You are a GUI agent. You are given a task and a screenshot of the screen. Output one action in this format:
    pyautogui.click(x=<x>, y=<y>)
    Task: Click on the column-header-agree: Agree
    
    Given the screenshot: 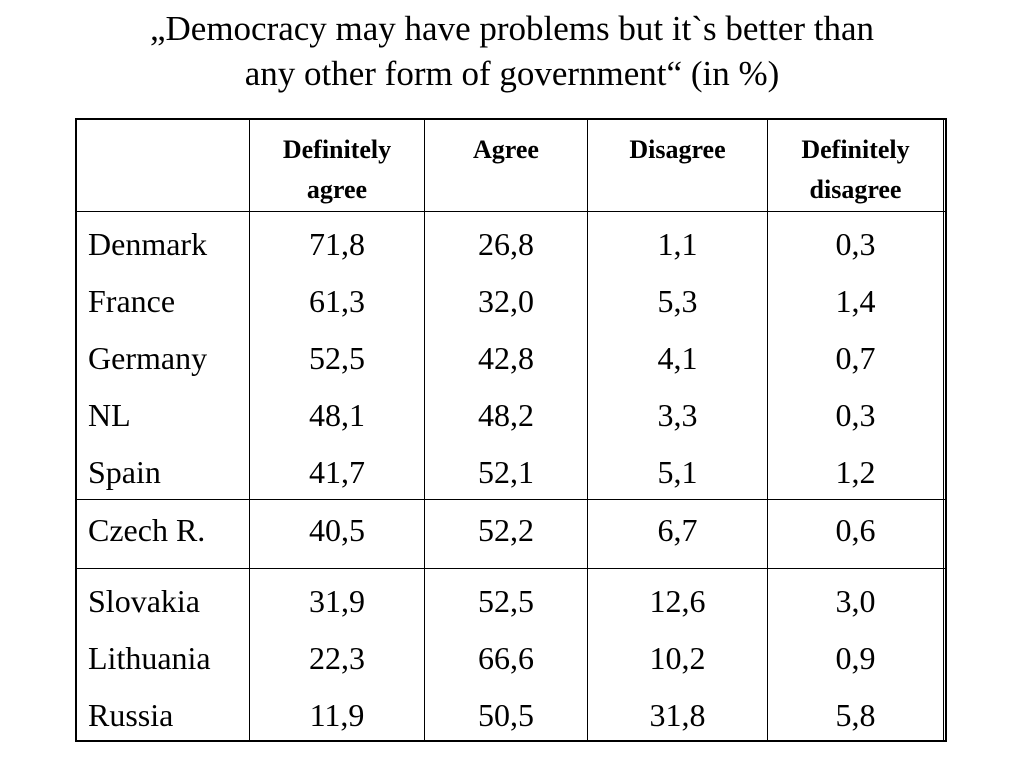 What is the action you would take?
    pyautogui.click(x=506, y=150)
    